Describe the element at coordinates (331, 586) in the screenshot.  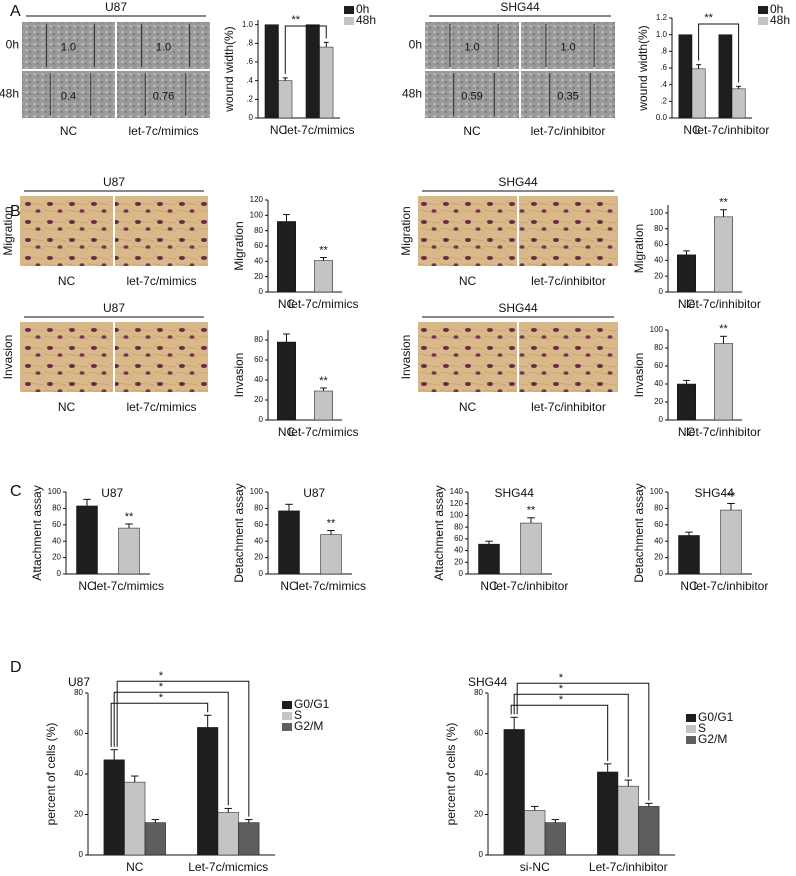
I see `x-tick-label: let-7c/mimics` at that location.